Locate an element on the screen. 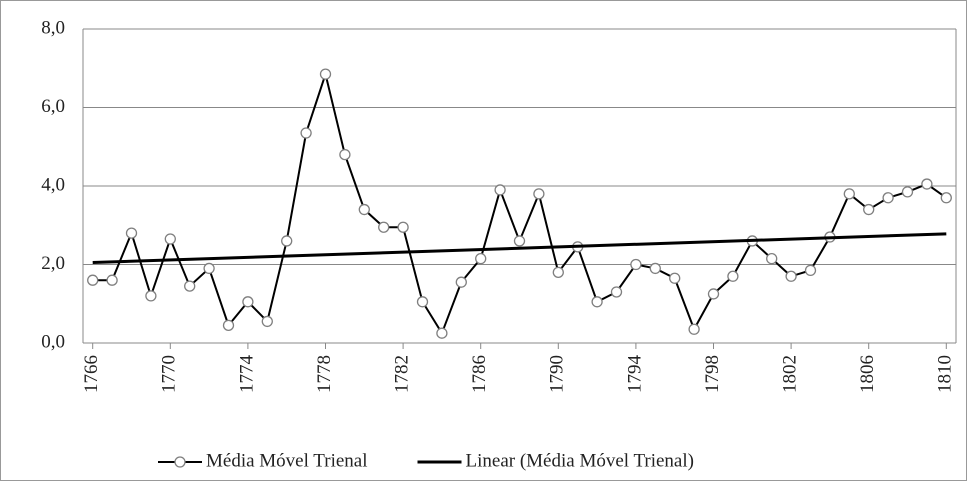 Image resolution: width=967 pixels, height=481 pixels. x-tick-label: 1766 is located at coordinates (91, 374).